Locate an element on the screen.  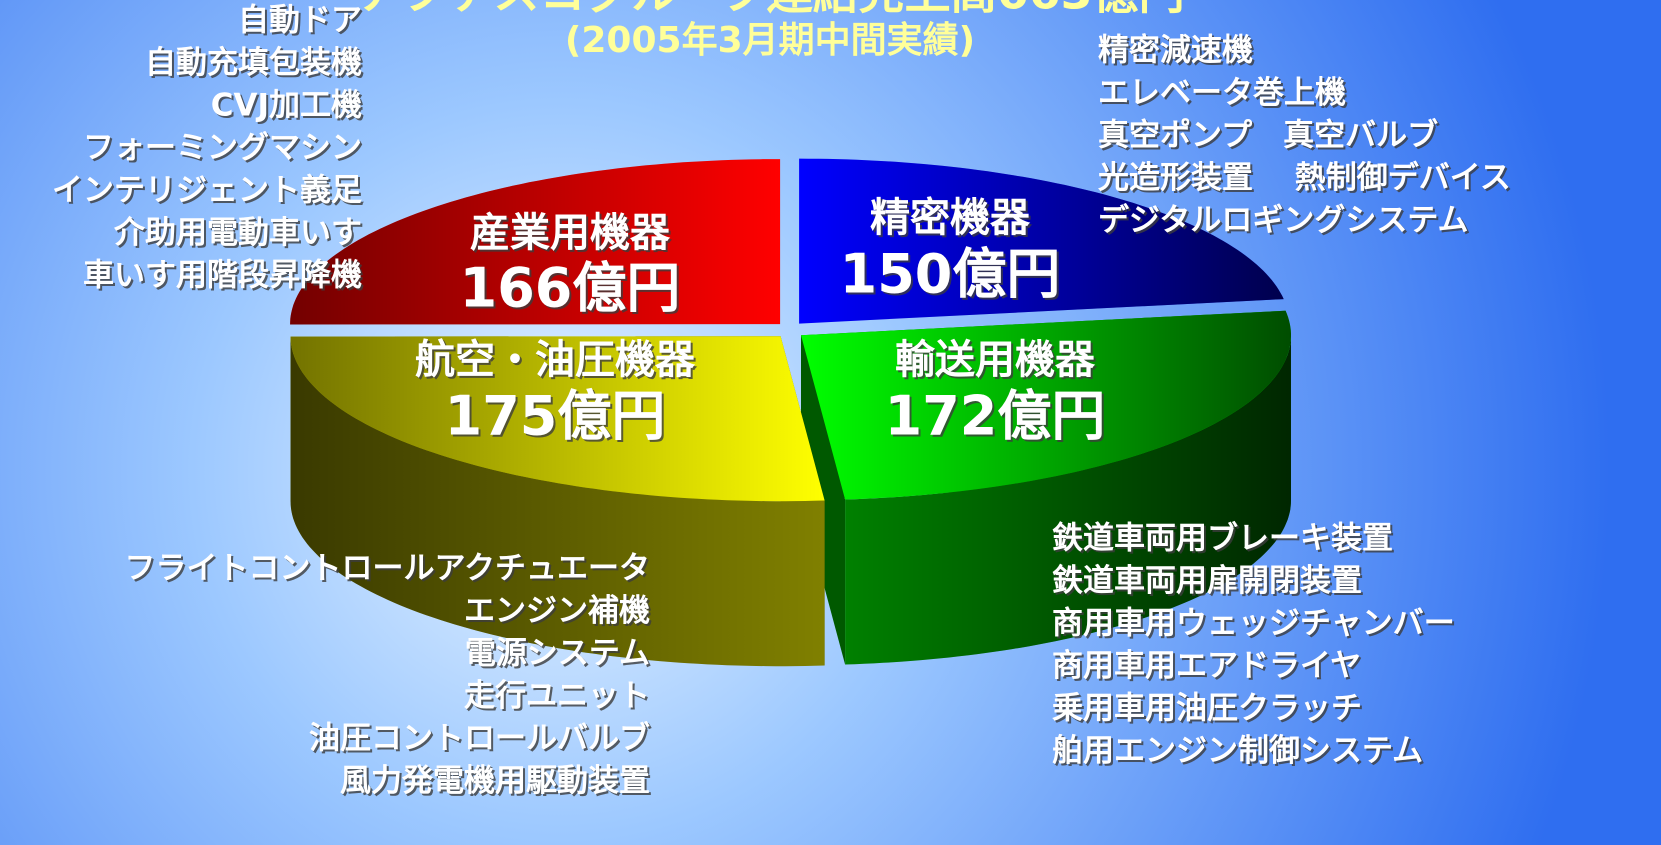
subtitle: (2005年3月期中間実績) is located at coordinates (770, 40).